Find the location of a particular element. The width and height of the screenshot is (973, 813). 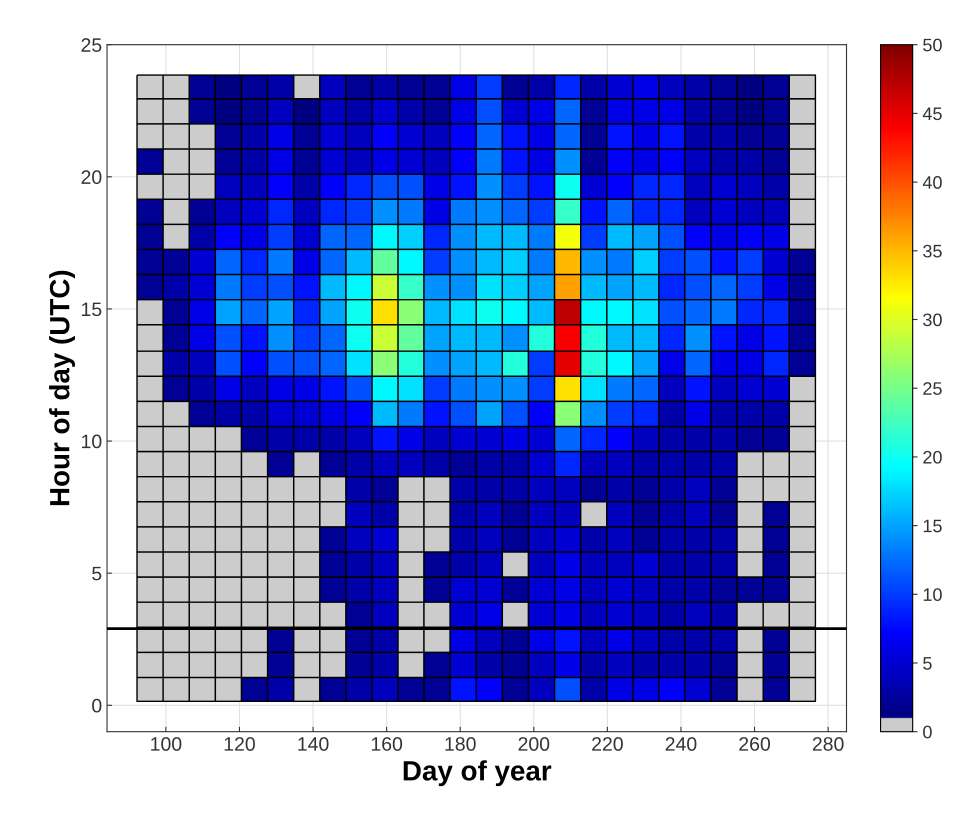

x-axis-title: Day of year is located at coordinates (478, 773).